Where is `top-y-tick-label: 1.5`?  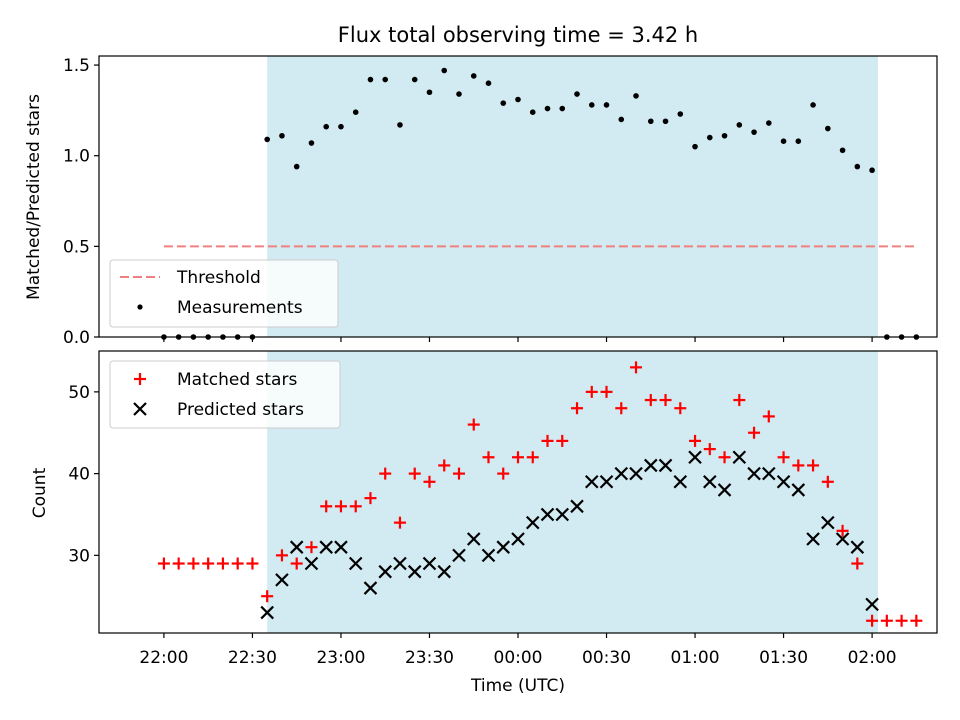
top-y-tick-label: 1.5 is located at coordinates (76, 66).